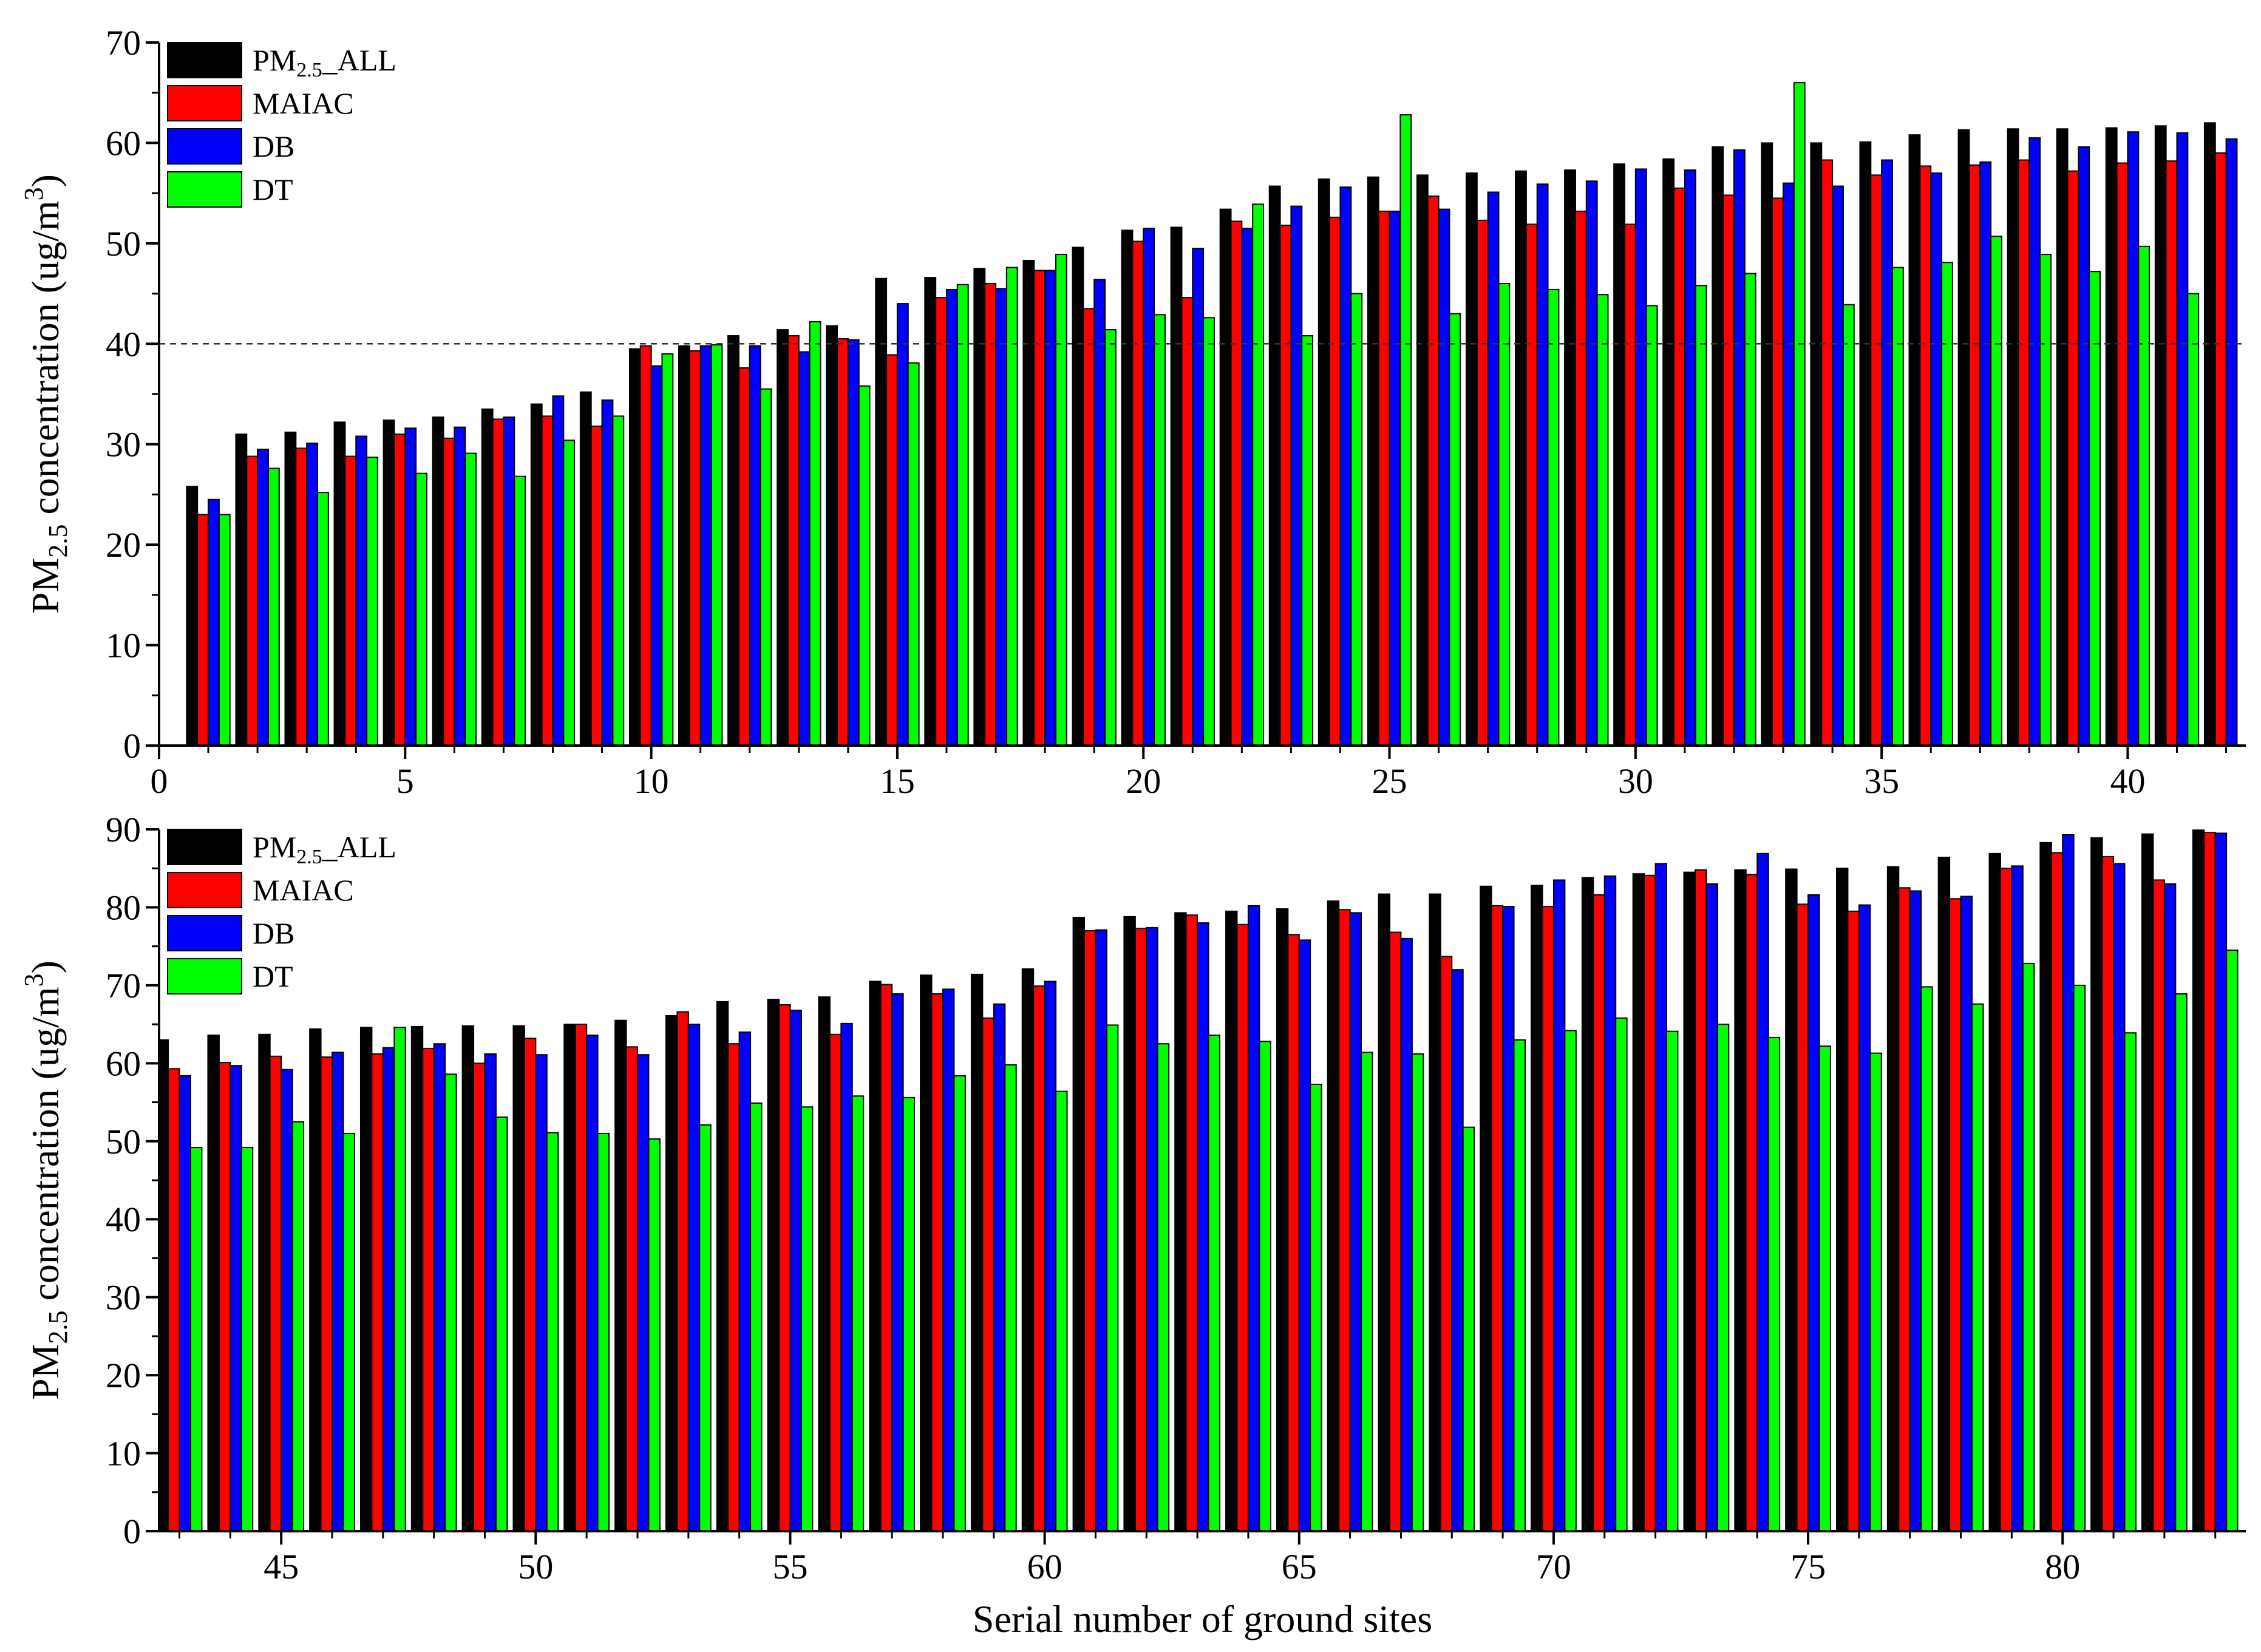 This screenshot has width=2261, height=1652. What do you see at coordinates (273, 976) in the screenshot?
I see `legend-label-dt: DT` at bounding box center [273, 976].